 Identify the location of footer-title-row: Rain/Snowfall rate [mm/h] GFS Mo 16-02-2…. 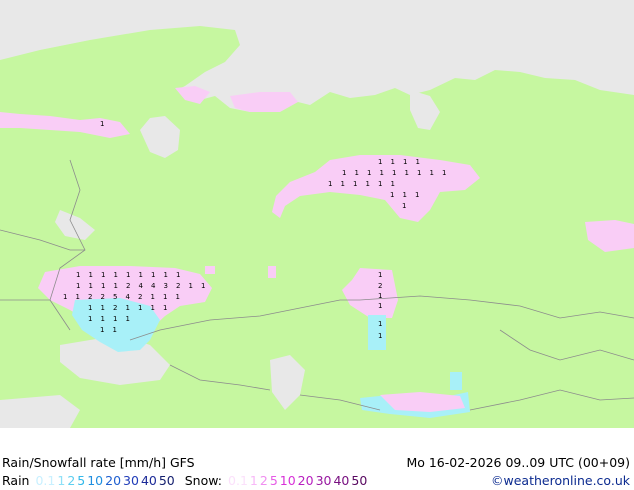
(317, 463).